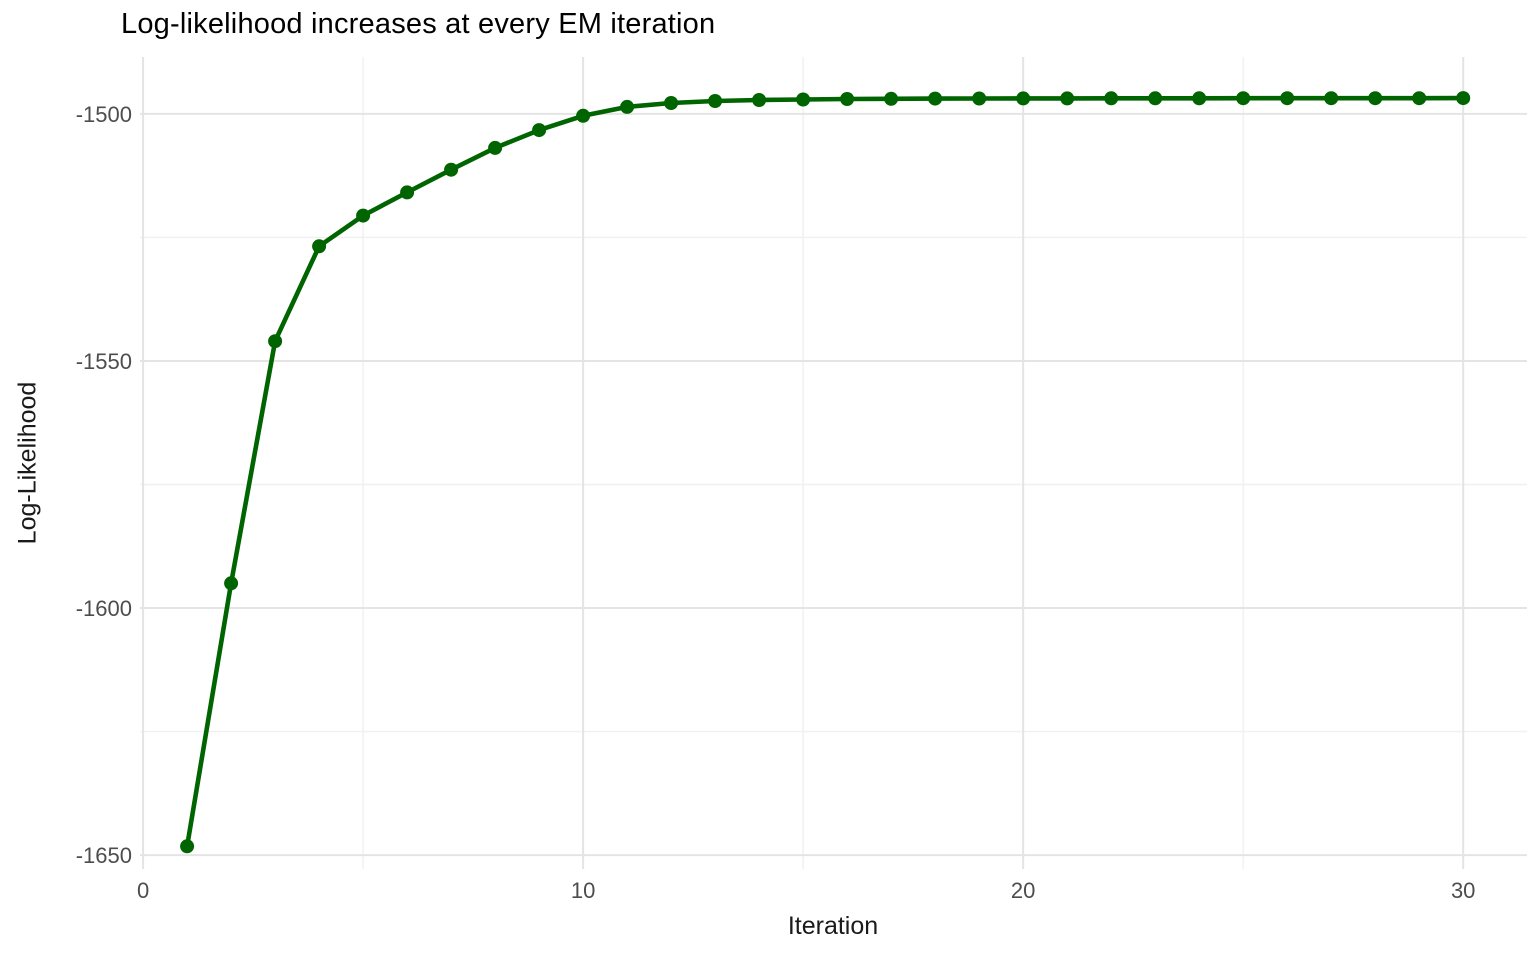 This screenshot has width=1536, height=960. I want to click on x-tick-label: 20, so click(1023, 890).